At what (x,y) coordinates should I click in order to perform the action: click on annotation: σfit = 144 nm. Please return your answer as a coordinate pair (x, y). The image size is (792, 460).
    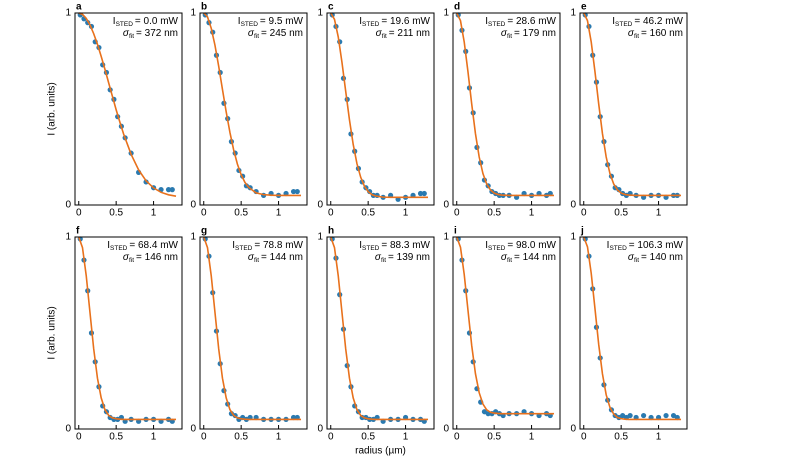
    Looking at the image, I should click on (275, 258).